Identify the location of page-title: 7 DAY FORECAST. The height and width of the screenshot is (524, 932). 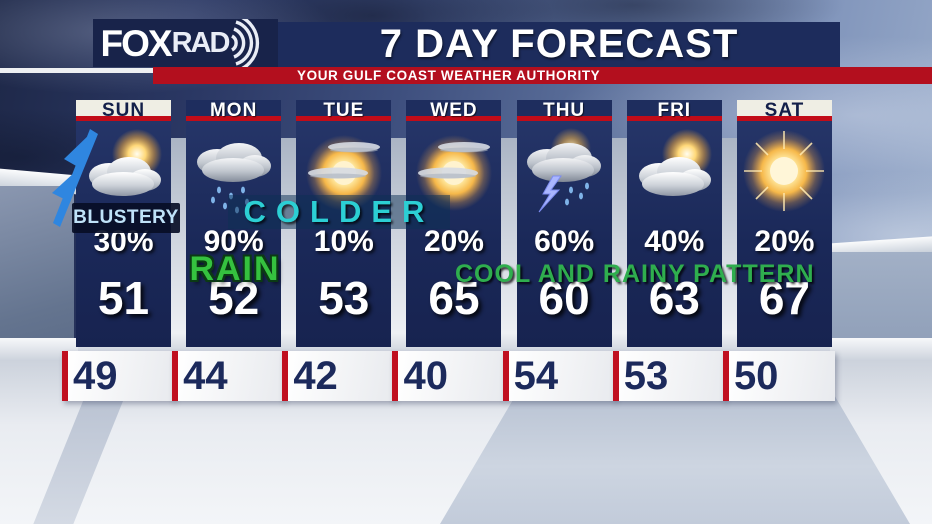
(559, 44).